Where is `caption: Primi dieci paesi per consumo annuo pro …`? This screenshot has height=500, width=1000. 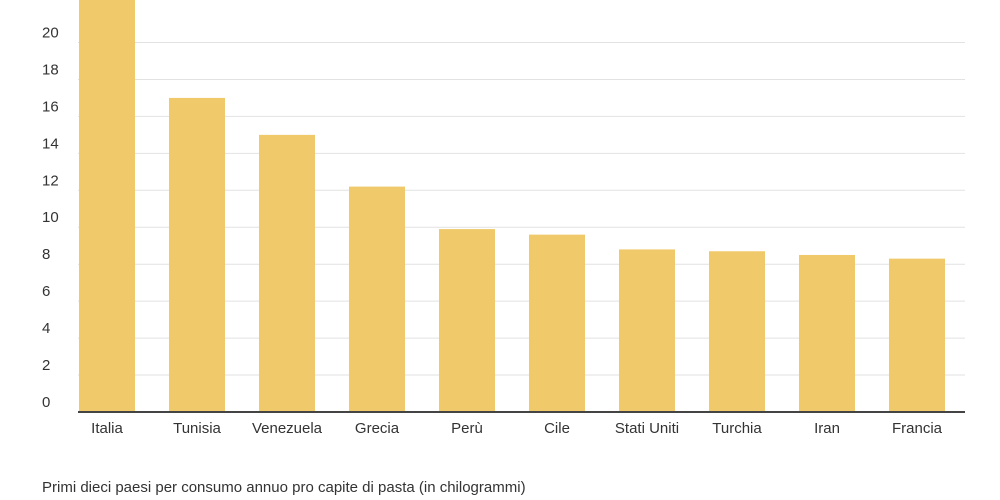 caption: Primi dieci paesi per consumo annuo pro … is located at coordinates (284, 487).